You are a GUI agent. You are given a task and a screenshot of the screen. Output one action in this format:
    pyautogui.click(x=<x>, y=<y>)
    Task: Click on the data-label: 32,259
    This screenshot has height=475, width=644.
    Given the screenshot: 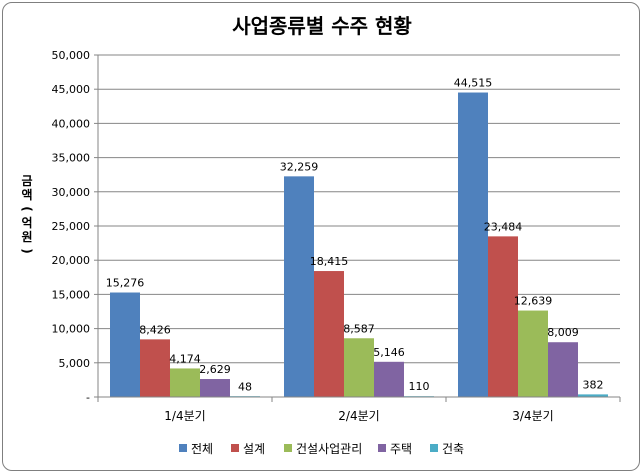 What is the action you would take?
    pyautogui.click(x=299, y=166)
    